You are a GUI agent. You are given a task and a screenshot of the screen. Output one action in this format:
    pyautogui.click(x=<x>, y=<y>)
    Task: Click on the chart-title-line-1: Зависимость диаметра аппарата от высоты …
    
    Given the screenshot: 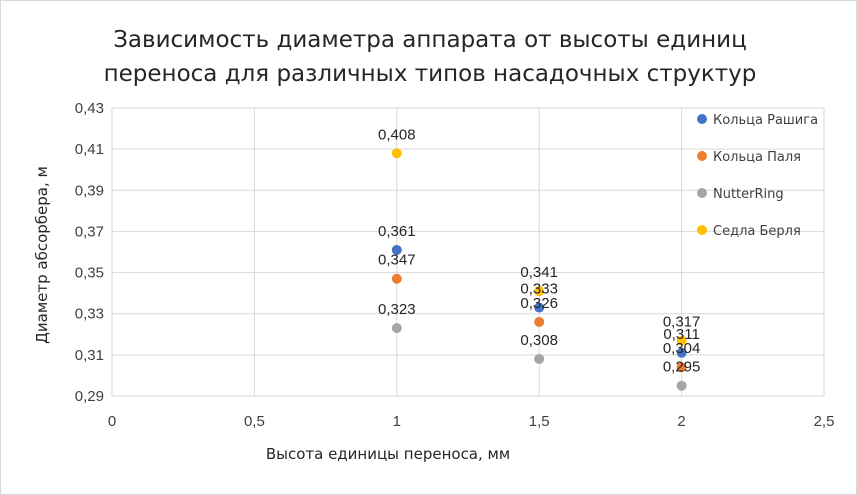 What is the action you would take?
    pyautogui.click(x=430, y=40)
    